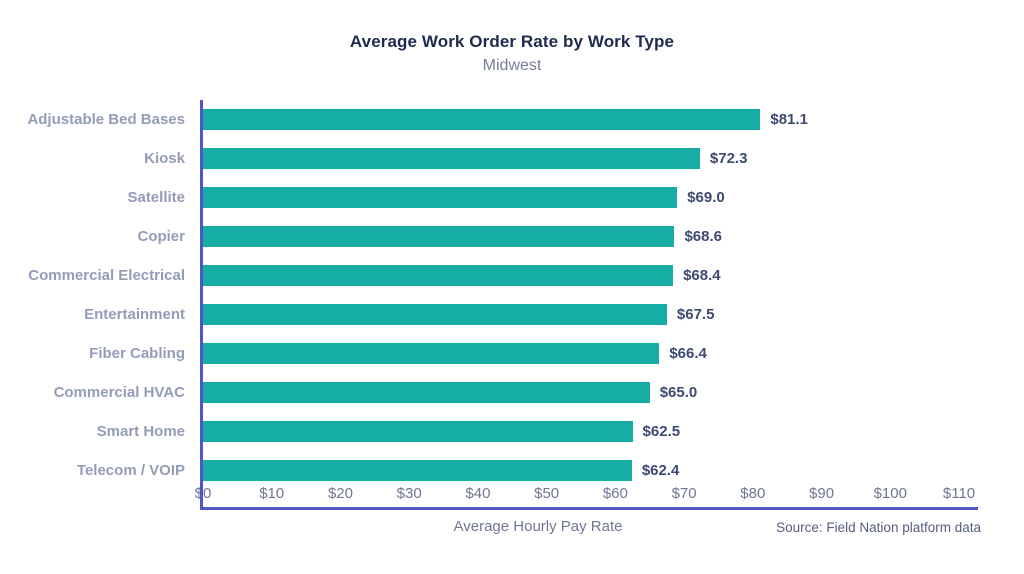  Describe the element at coordinates (547, 493) in the screenshot. I see `x-tick-label: $50` at that location.